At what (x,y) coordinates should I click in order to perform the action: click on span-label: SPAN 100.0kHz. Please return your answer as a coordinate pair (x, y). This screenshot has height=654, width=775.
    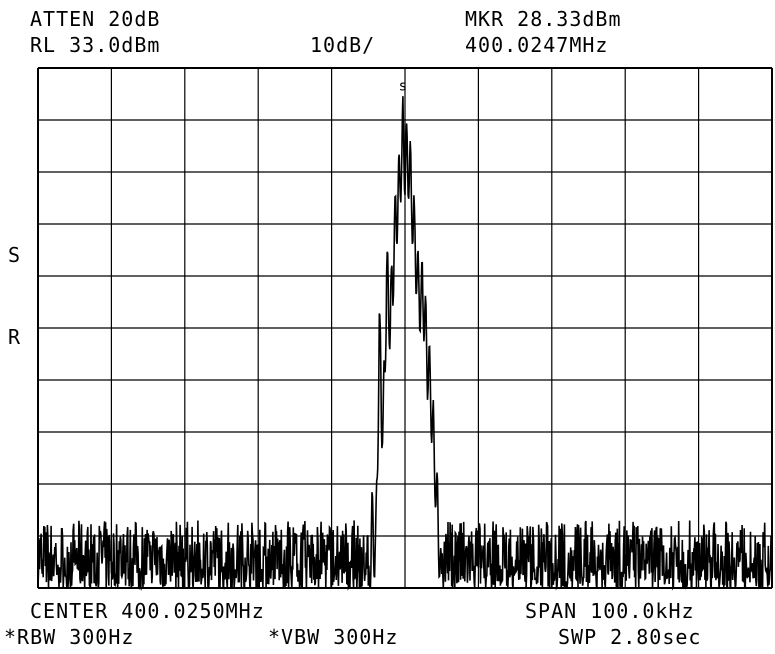
    Looking at the image, I should click on (610, 611).